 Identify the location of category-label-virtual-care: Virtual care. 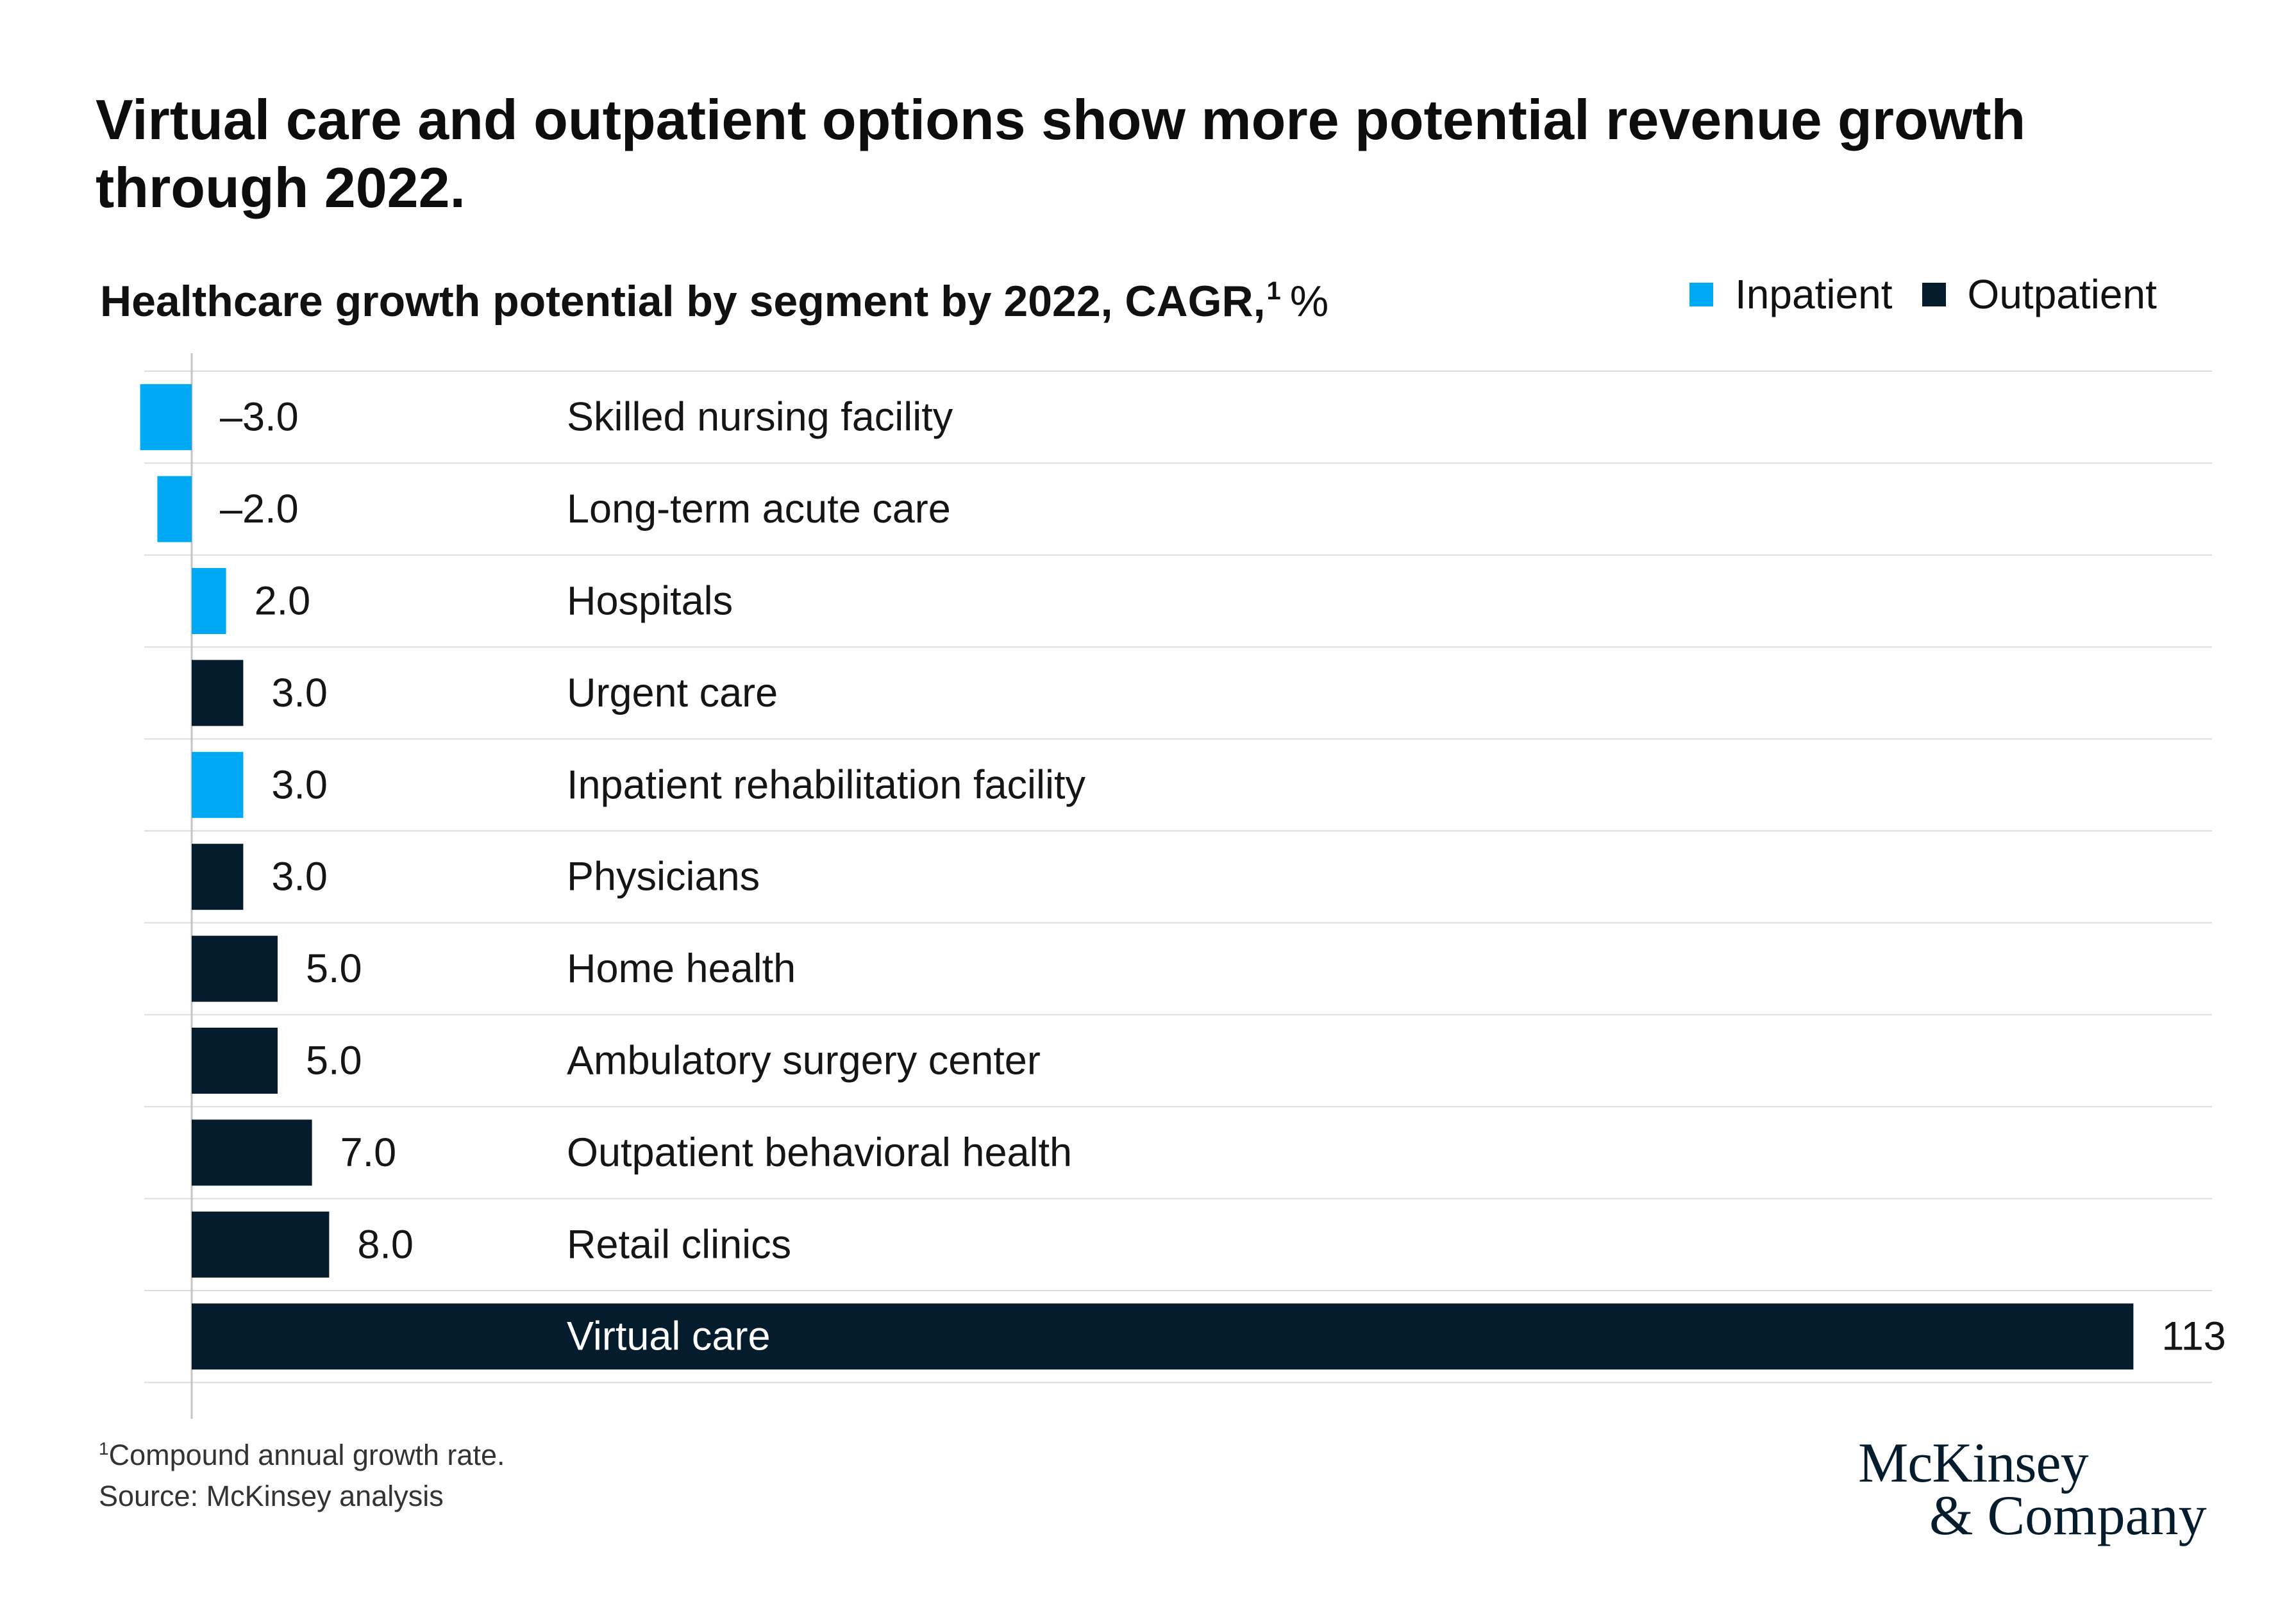
(669, 1337).